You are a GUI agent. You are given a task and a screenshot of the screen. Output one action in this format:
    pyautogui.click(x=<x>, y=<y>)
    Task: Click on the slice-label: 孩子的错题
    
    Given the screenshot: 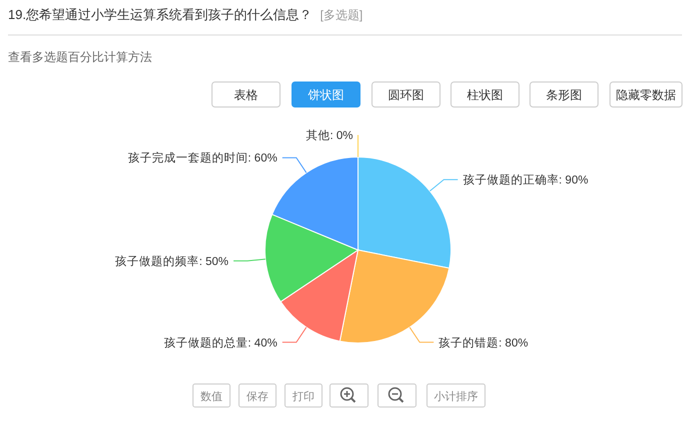 What is the action you would take?
    pyautogui.click(x=468, y=342)
    